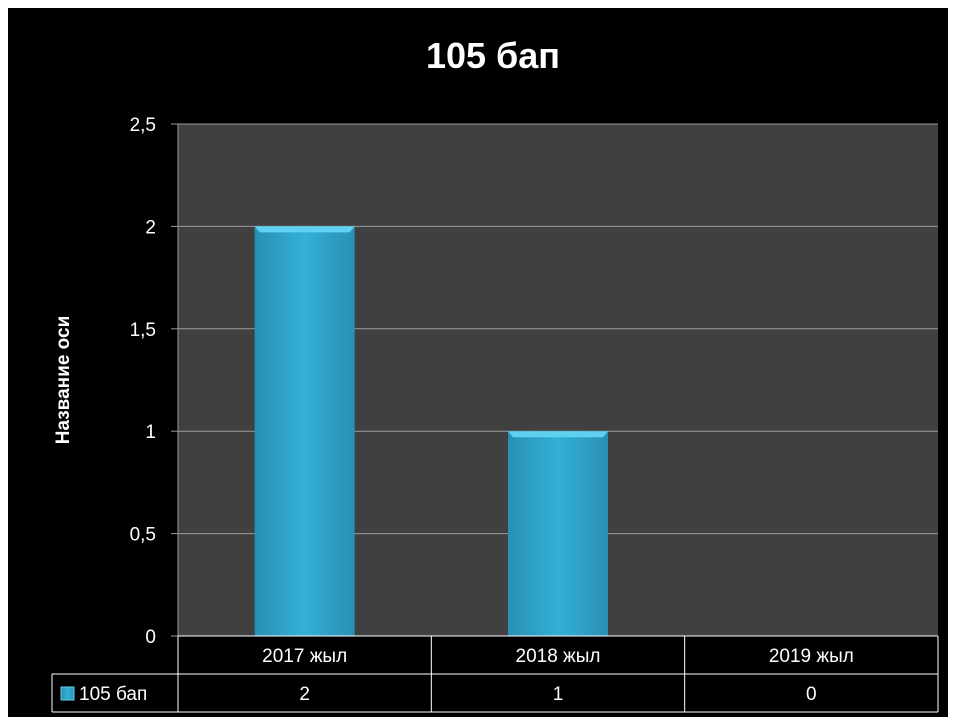 The image size is (956, 725). What do you see at coordinates (811, 694) in the screenshot?
I see `data-table-value: 0` at bounding box center [811, 694].